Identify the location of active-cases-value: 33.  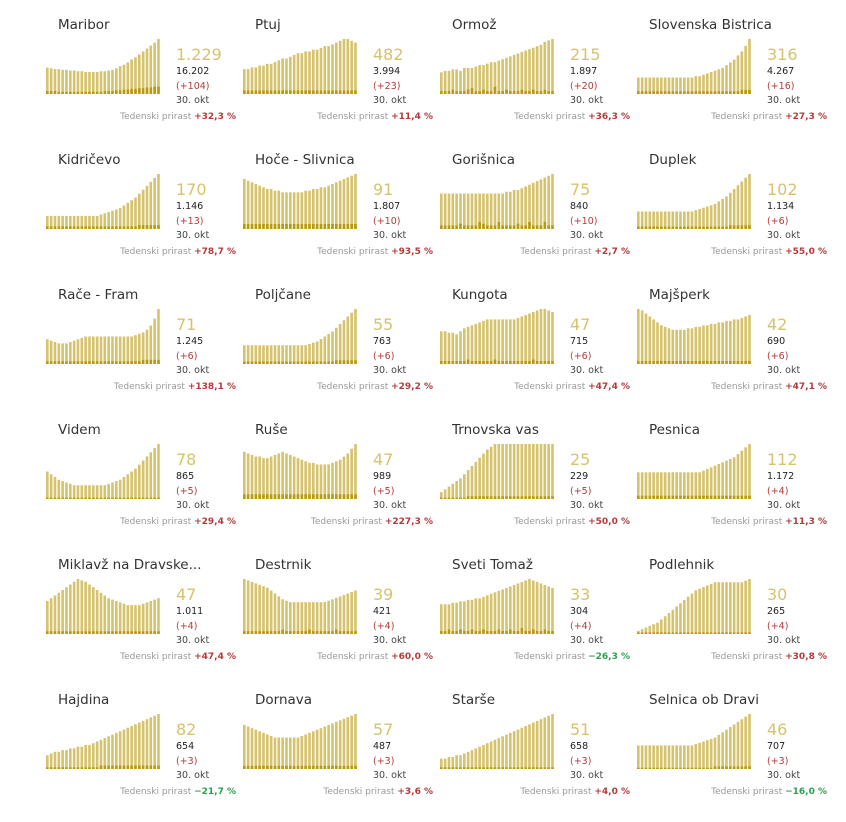
(580, 594).